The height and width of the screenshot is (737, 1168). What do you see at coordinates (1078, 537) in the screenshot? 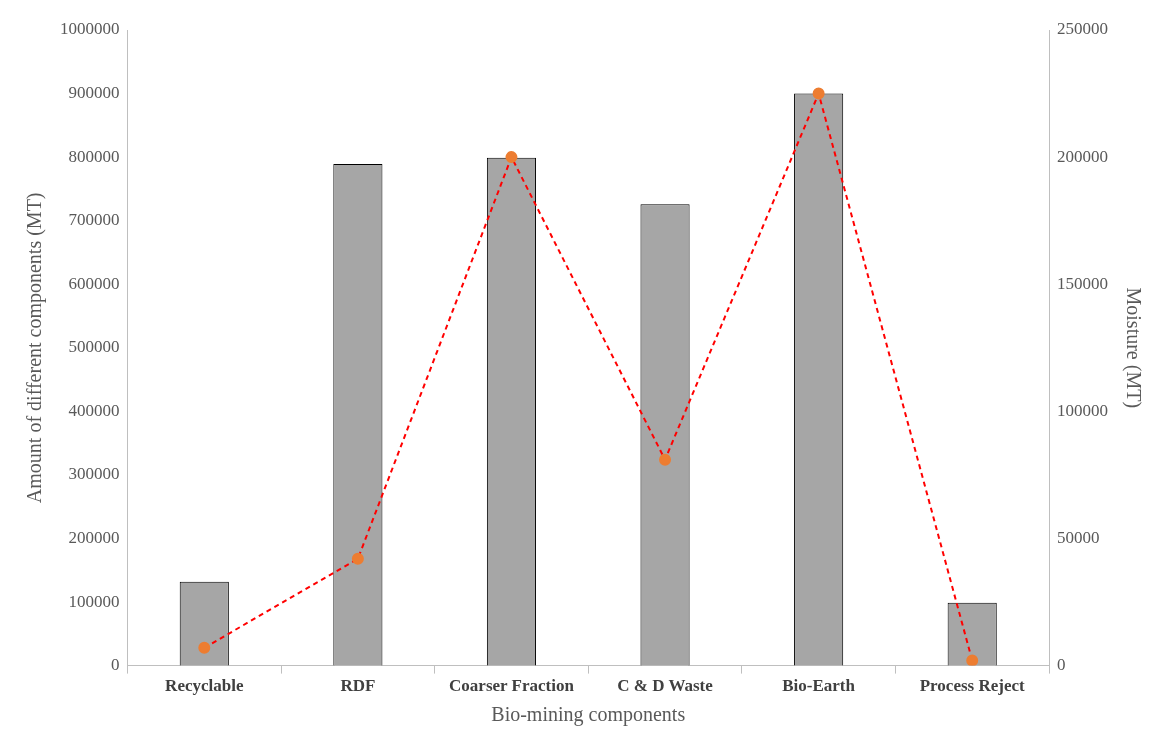
I see `y2-tick-label: 50000` at bounding box center [1078, 537].